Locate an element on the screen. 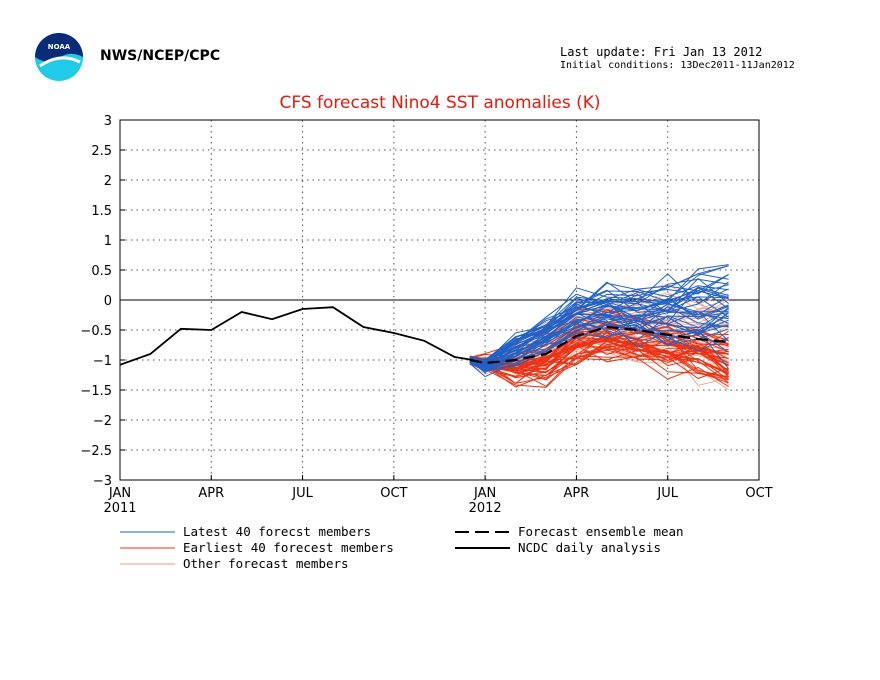 This screenshot has height=680, width=880. legend-label: Other forecast members is located at coordinates (266, 563).